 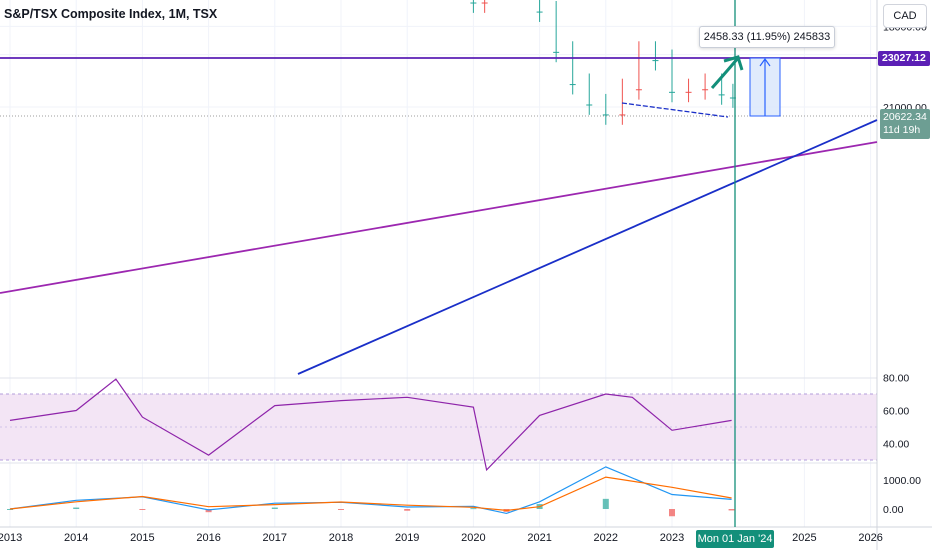 What do you see at coordinates (896, 445) in the screenshot?
I see `rsi-tick-label: 40.00` at bounding box center [896, 445].